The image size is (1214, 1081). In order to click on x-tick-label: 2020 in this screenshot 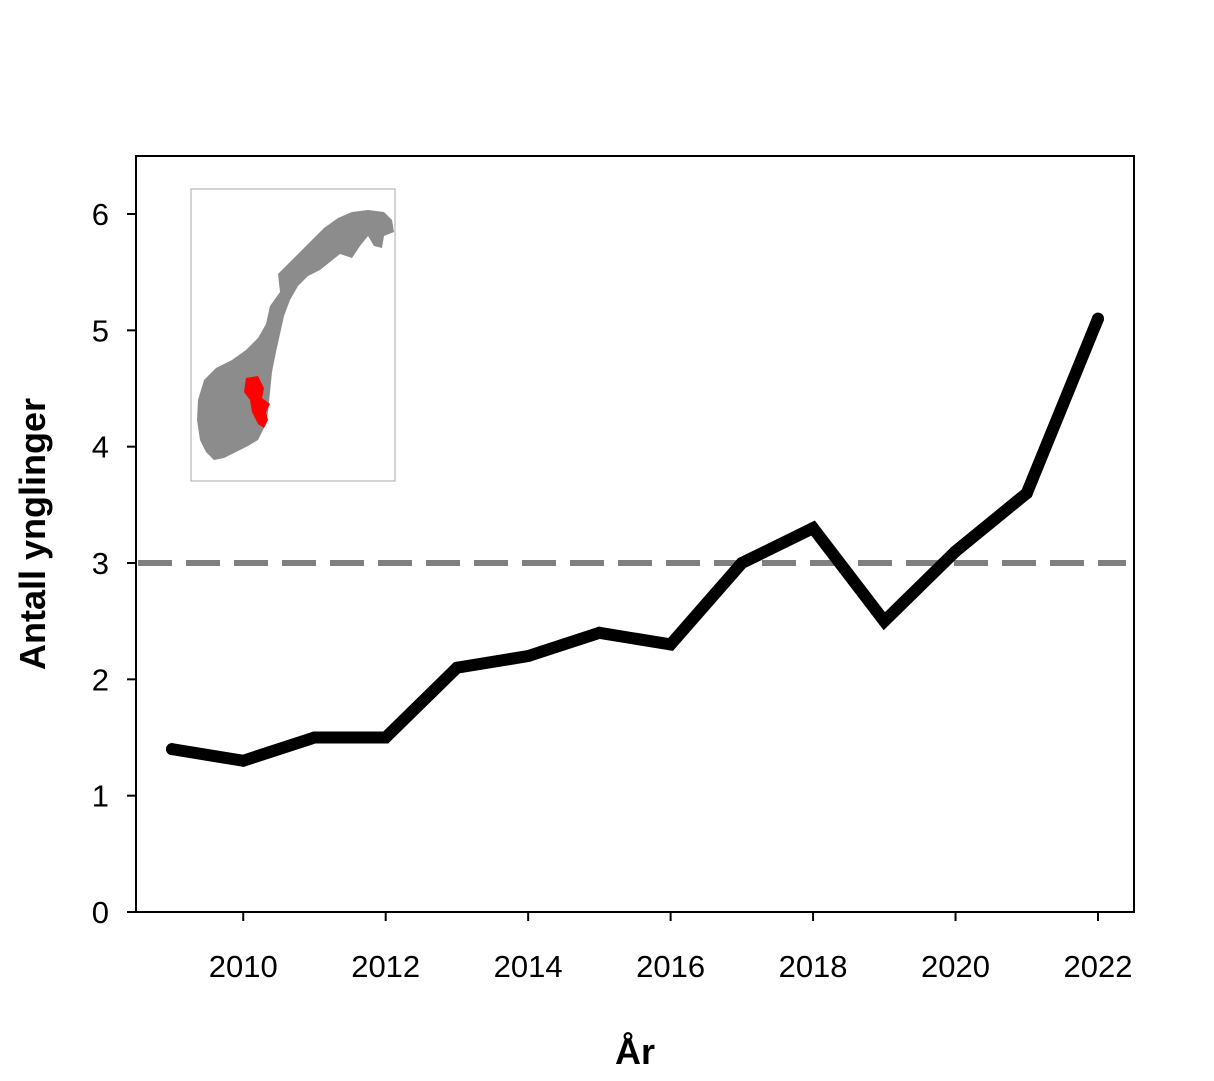, I will do `click(955, 966)`.